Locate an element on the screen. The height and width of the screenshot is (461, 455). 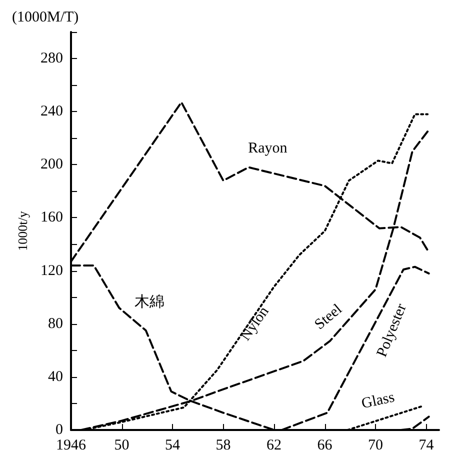
x-tick-label: 50 is located at coordinates (122, 446).